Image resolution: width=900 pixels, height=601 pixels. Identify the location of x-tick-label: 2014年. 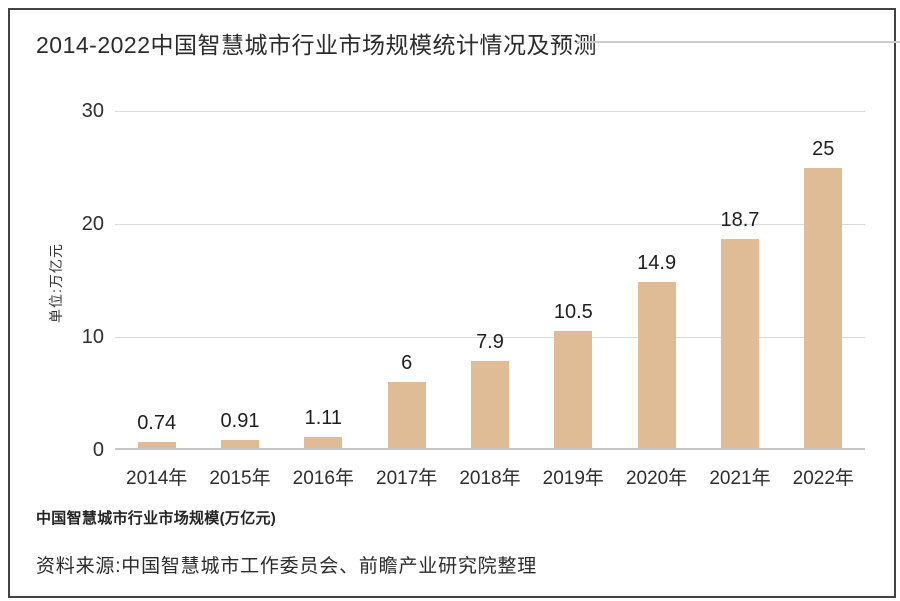
(157, 478).